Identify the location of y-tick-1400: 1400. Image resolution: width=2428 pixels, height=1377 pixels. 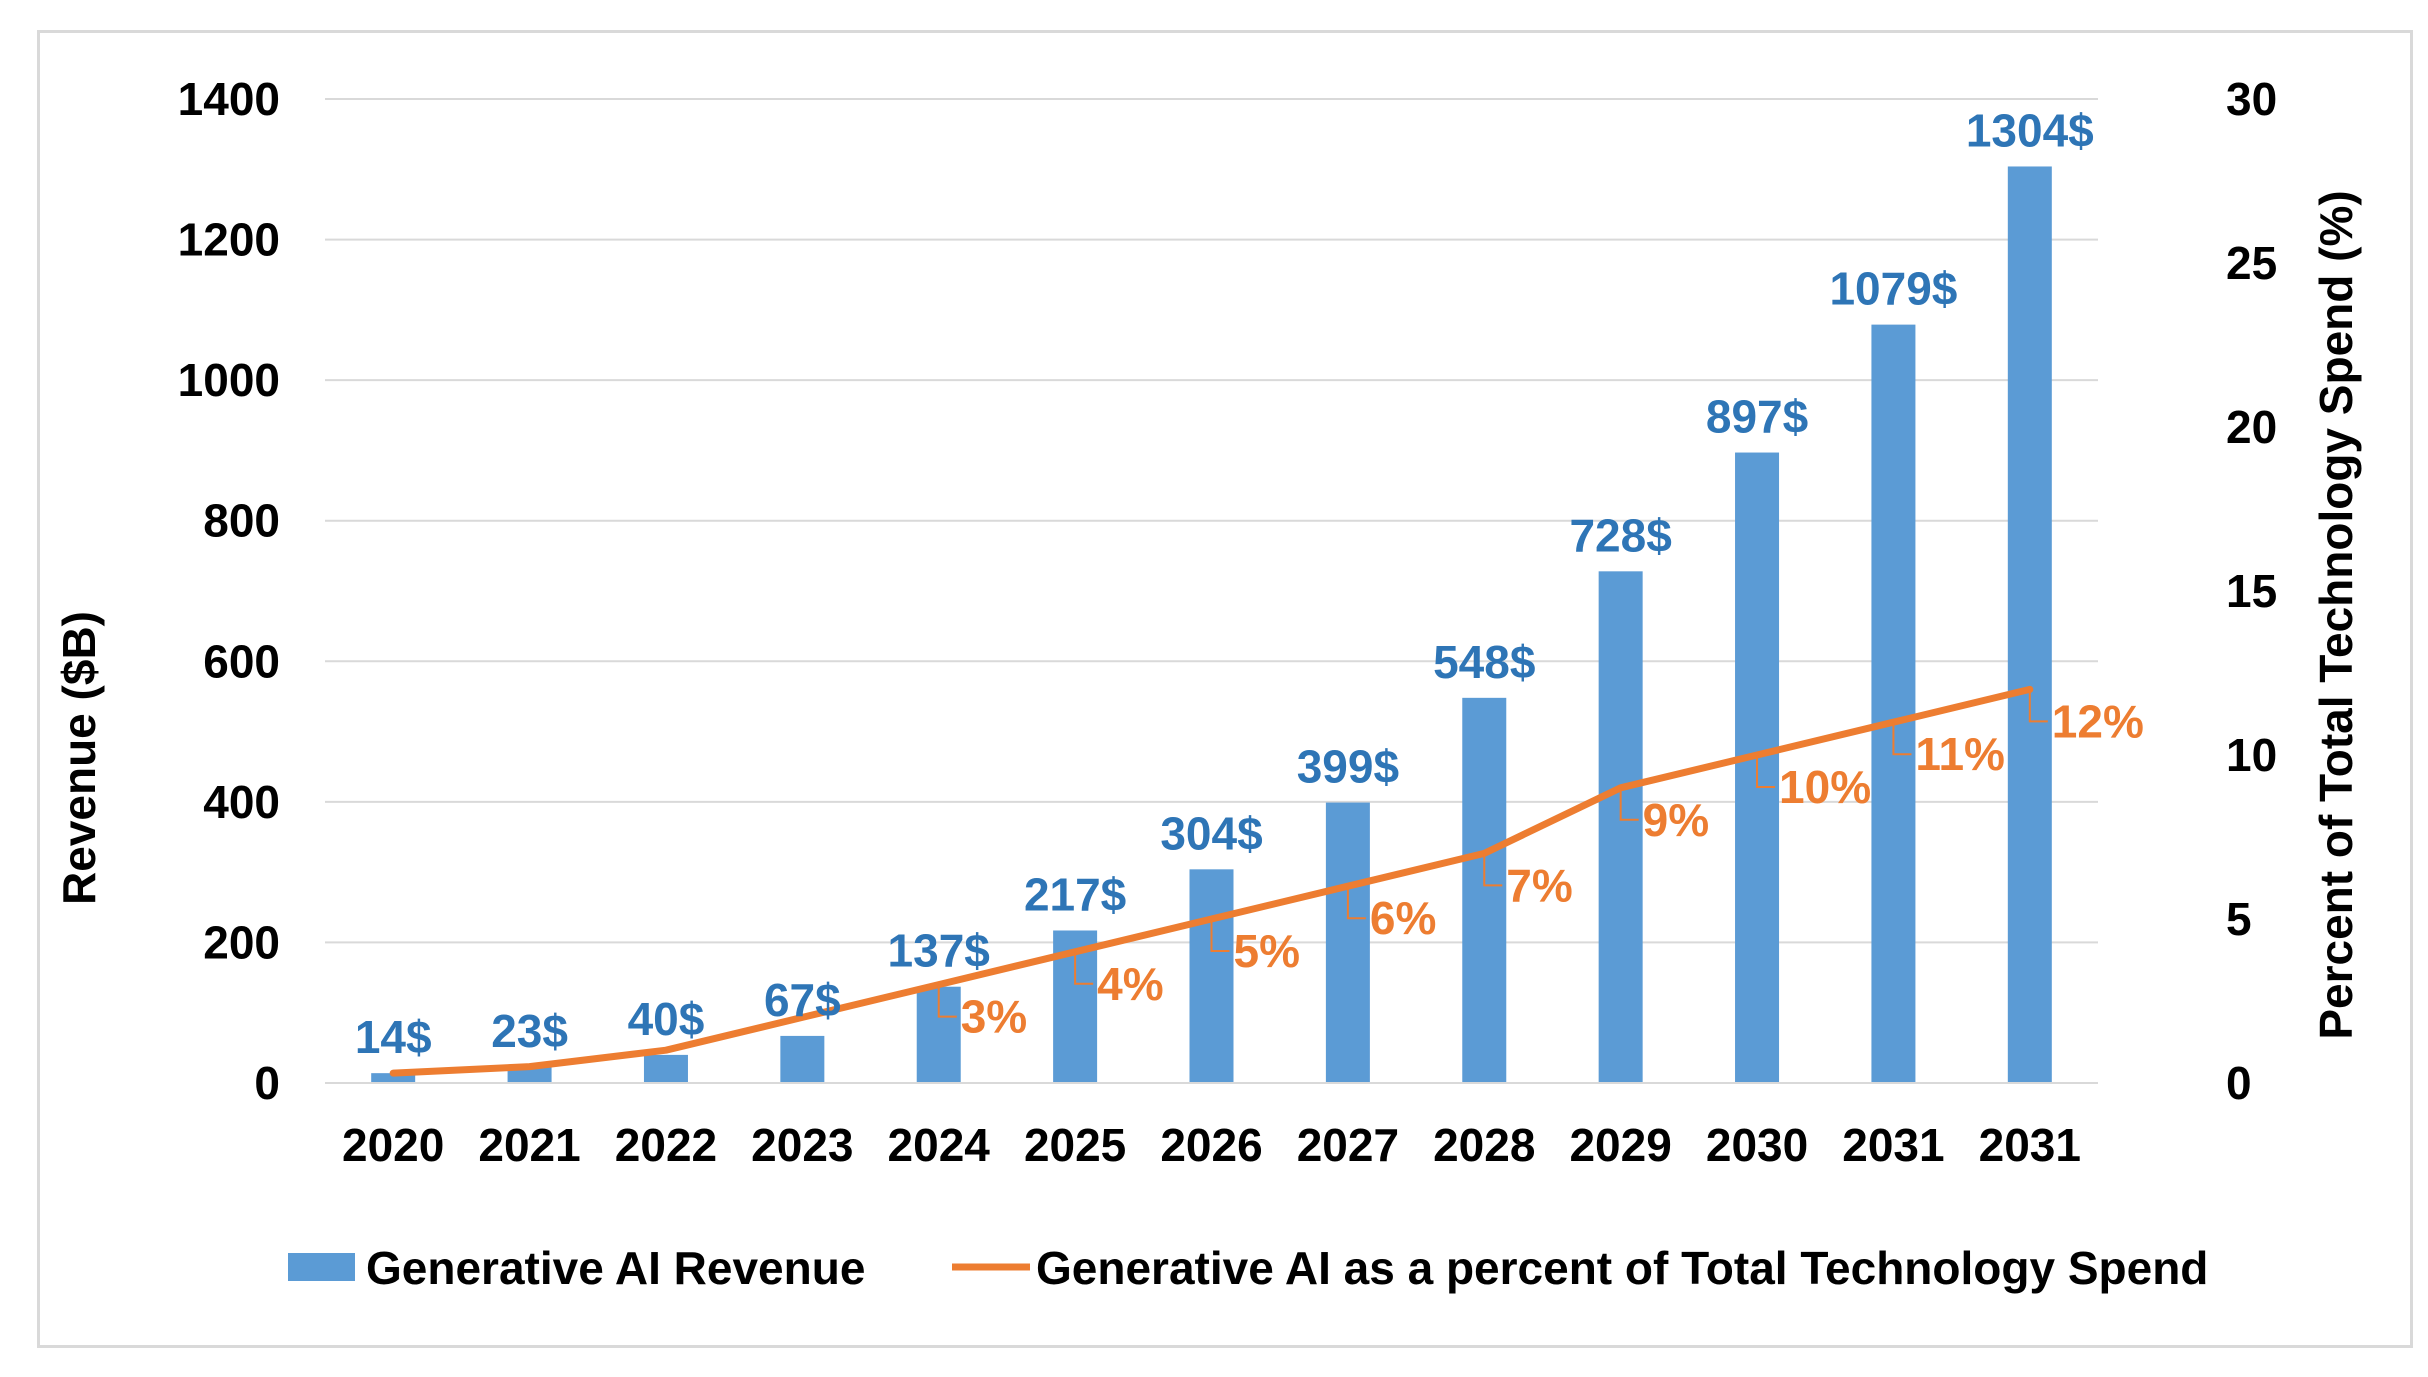
(229, 99).